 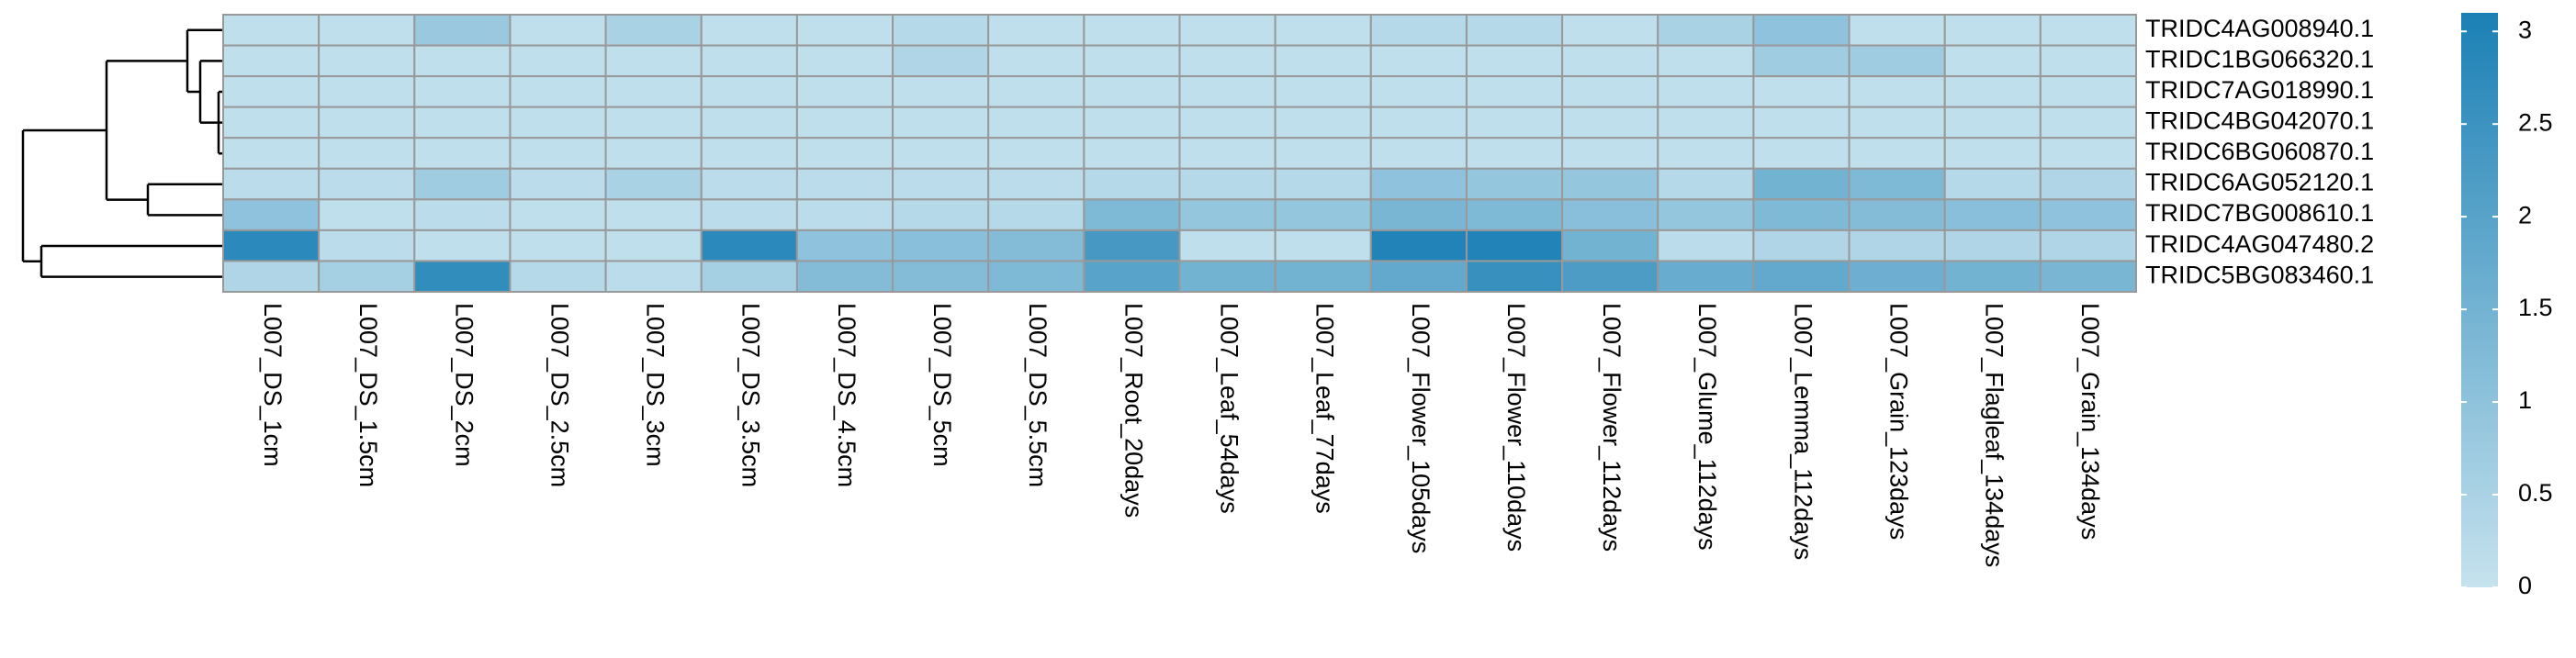 What do you see at coordinates (464, 385) in the screenshot?
I see `column-label: L007_DS_2cm` at bounding box center [464, 385].